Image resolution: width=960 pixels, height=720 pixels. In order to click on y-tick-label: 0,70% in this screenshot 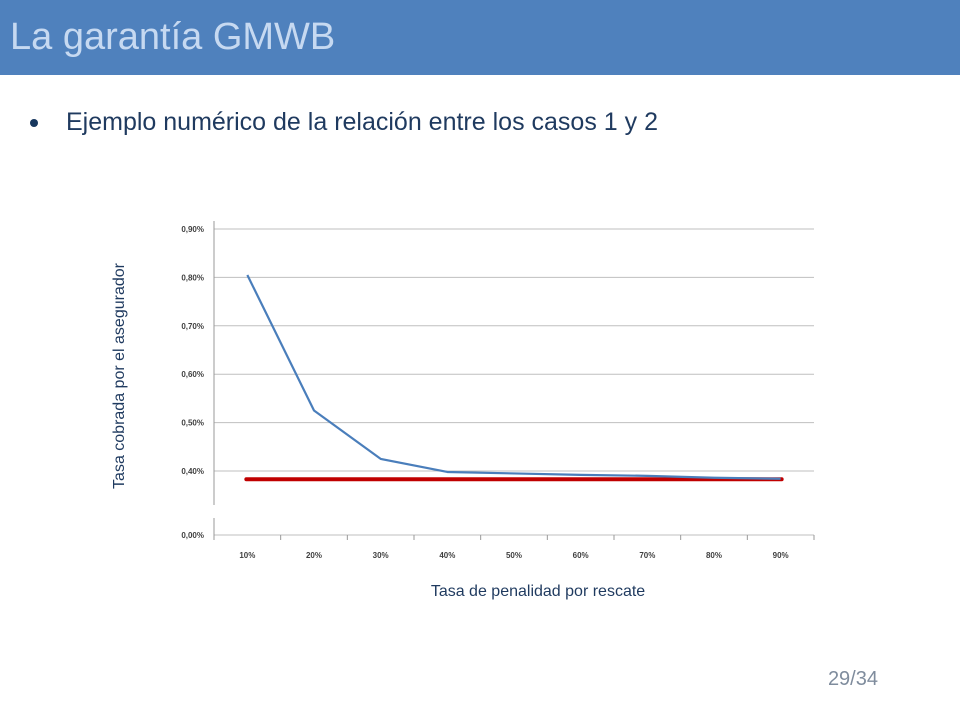, I will do `click(192, 326)`.